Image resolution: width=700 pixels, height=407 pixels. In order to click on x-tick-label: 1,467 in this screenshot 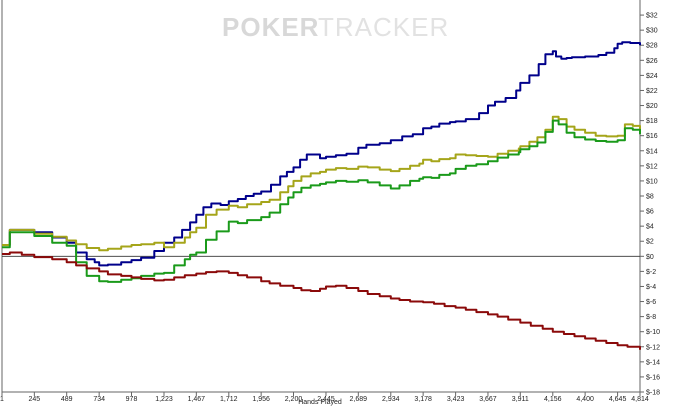, I will do `click(197, 399)`.